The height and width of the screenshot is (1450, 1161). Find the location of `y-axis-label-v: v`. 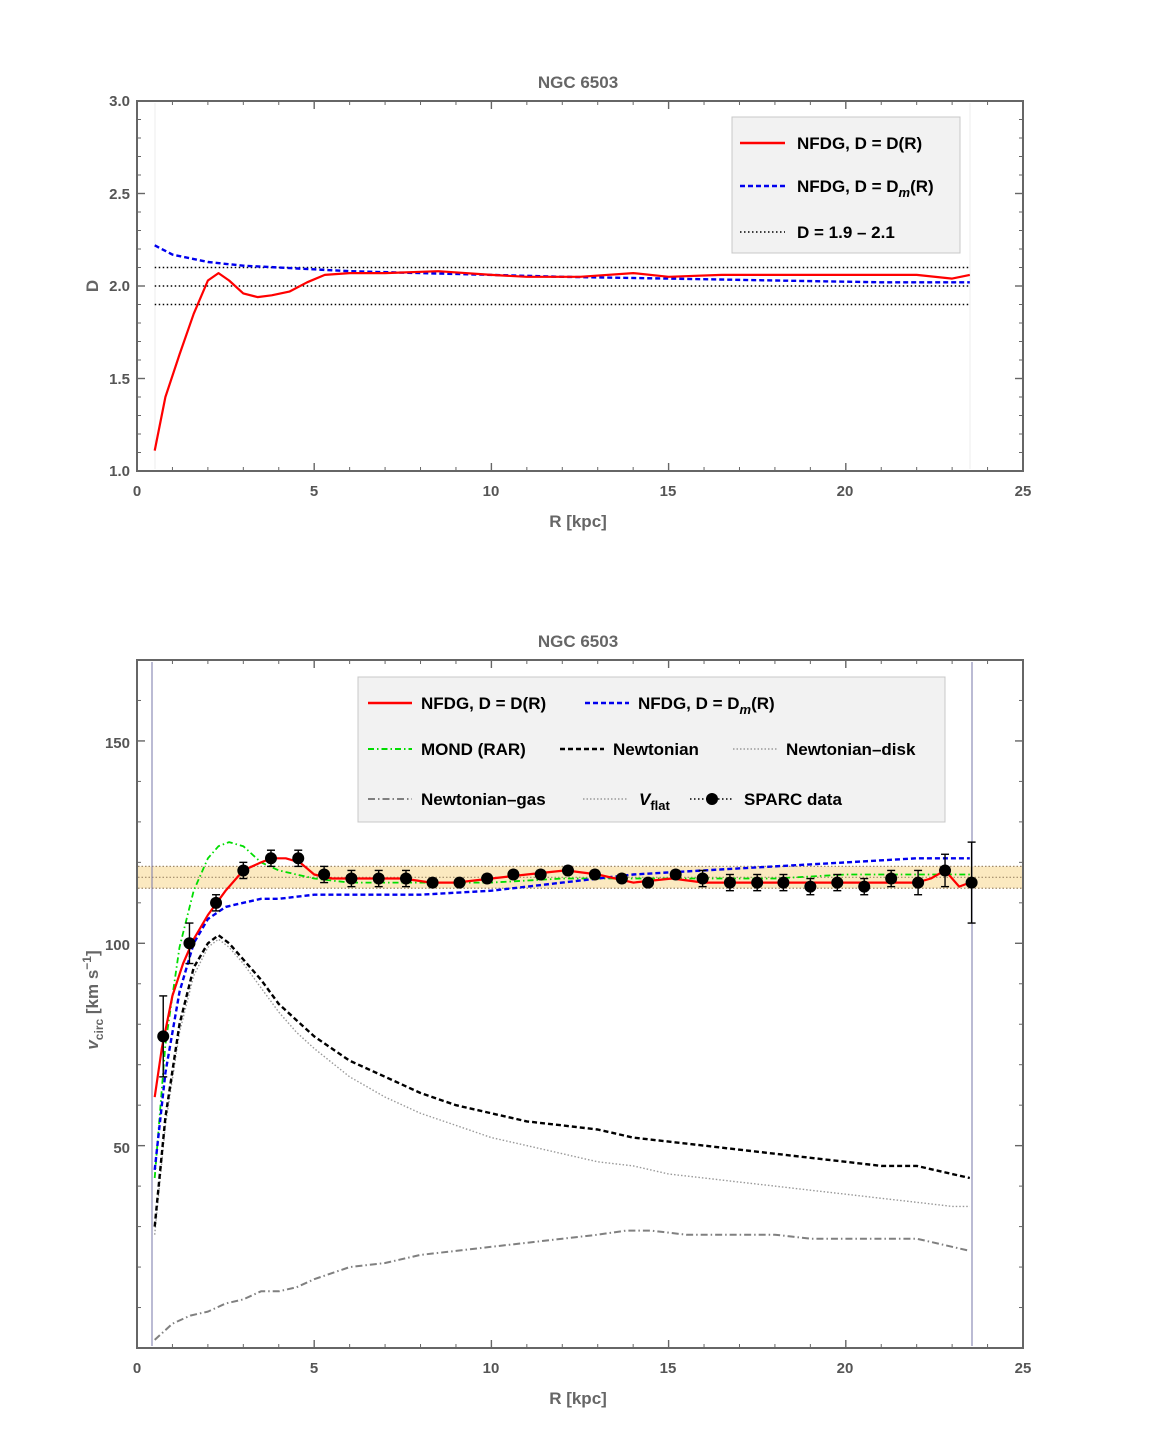

y-axis-label-v: v is located at coordinates (92, 1044).